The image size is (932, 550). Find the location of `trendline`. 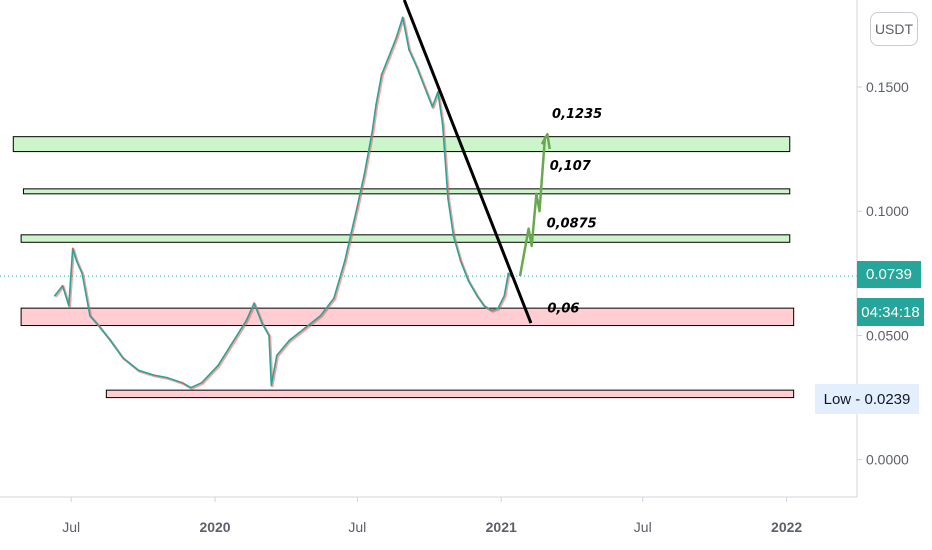

trendline is located at coordinates (467, 162).